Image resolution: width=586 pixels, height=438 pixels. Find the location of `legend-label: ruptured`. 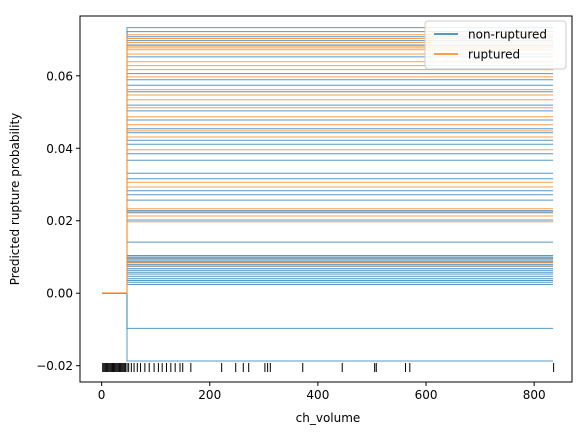

legend-label: ruptured is located at coordinates (494, 55).